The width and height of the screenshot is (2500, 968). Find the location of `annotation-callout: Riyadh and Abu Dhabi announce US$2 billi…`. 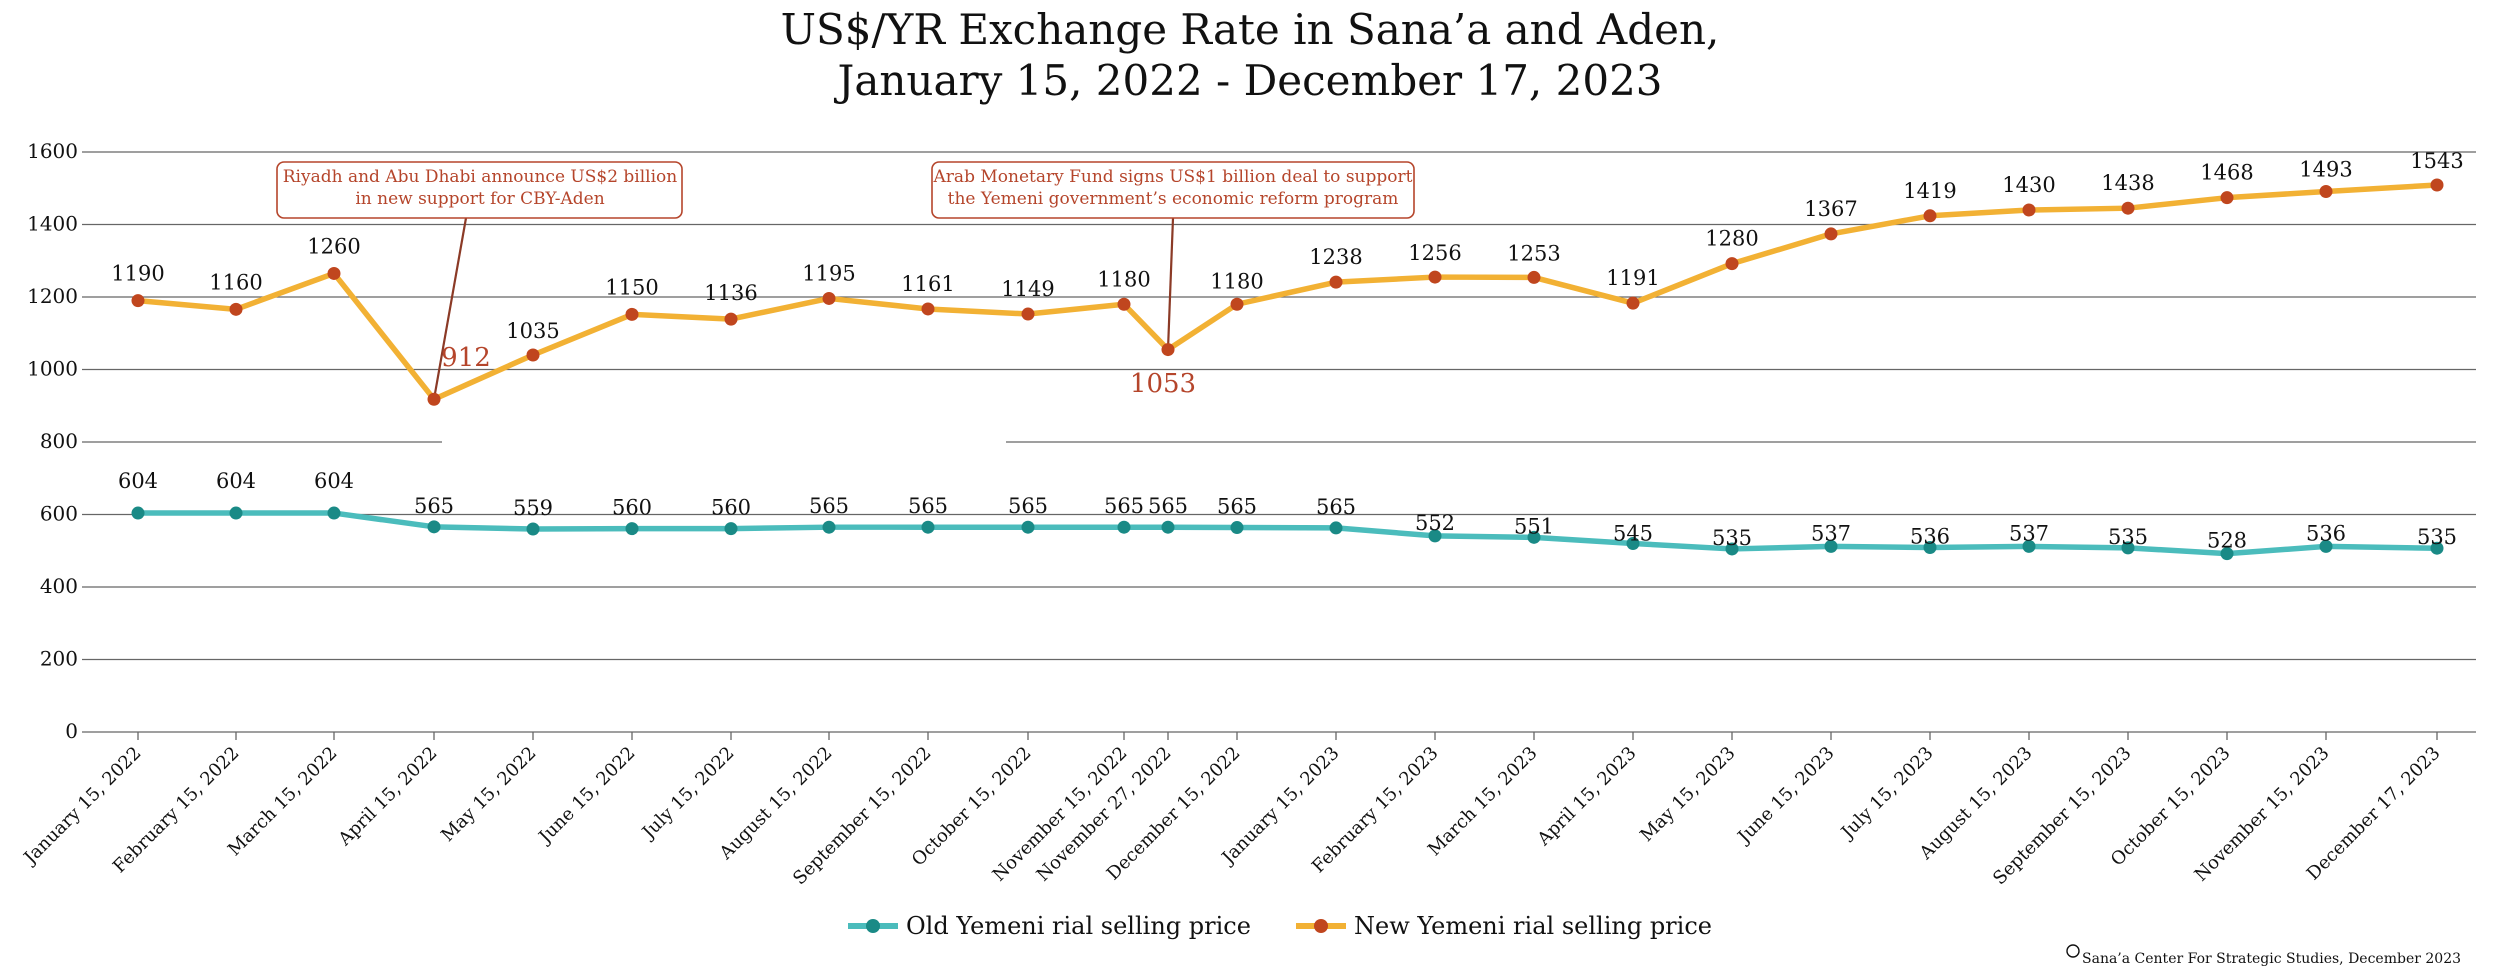

annotation-callout: Riyadh and Abu Dhabi announce US$2 billi… is located at coordinates (479, 280).